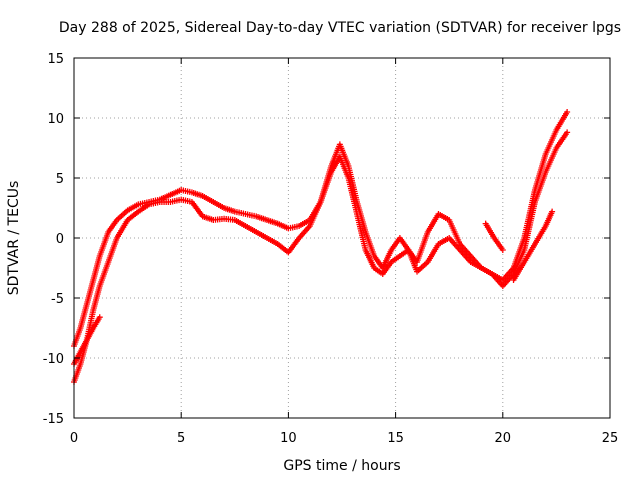  What do you see at coordinates (57, 299) in the screenshot?
I see `y-tick-label: -5` at bounding box center [57, 299].